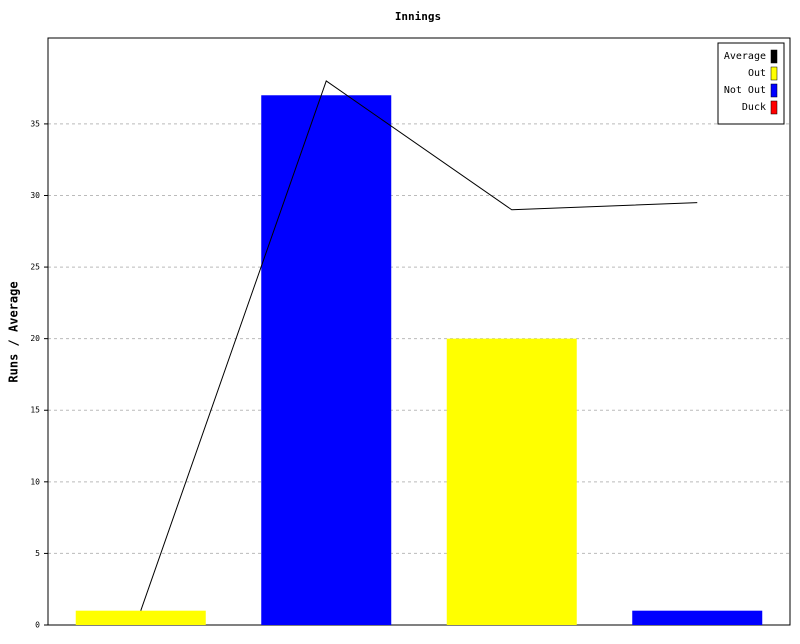 This screenshot has height=644, width=800. Describe the element at coordinates (745, 56) in the screenshot. I see `legend-label: Average` at that location.